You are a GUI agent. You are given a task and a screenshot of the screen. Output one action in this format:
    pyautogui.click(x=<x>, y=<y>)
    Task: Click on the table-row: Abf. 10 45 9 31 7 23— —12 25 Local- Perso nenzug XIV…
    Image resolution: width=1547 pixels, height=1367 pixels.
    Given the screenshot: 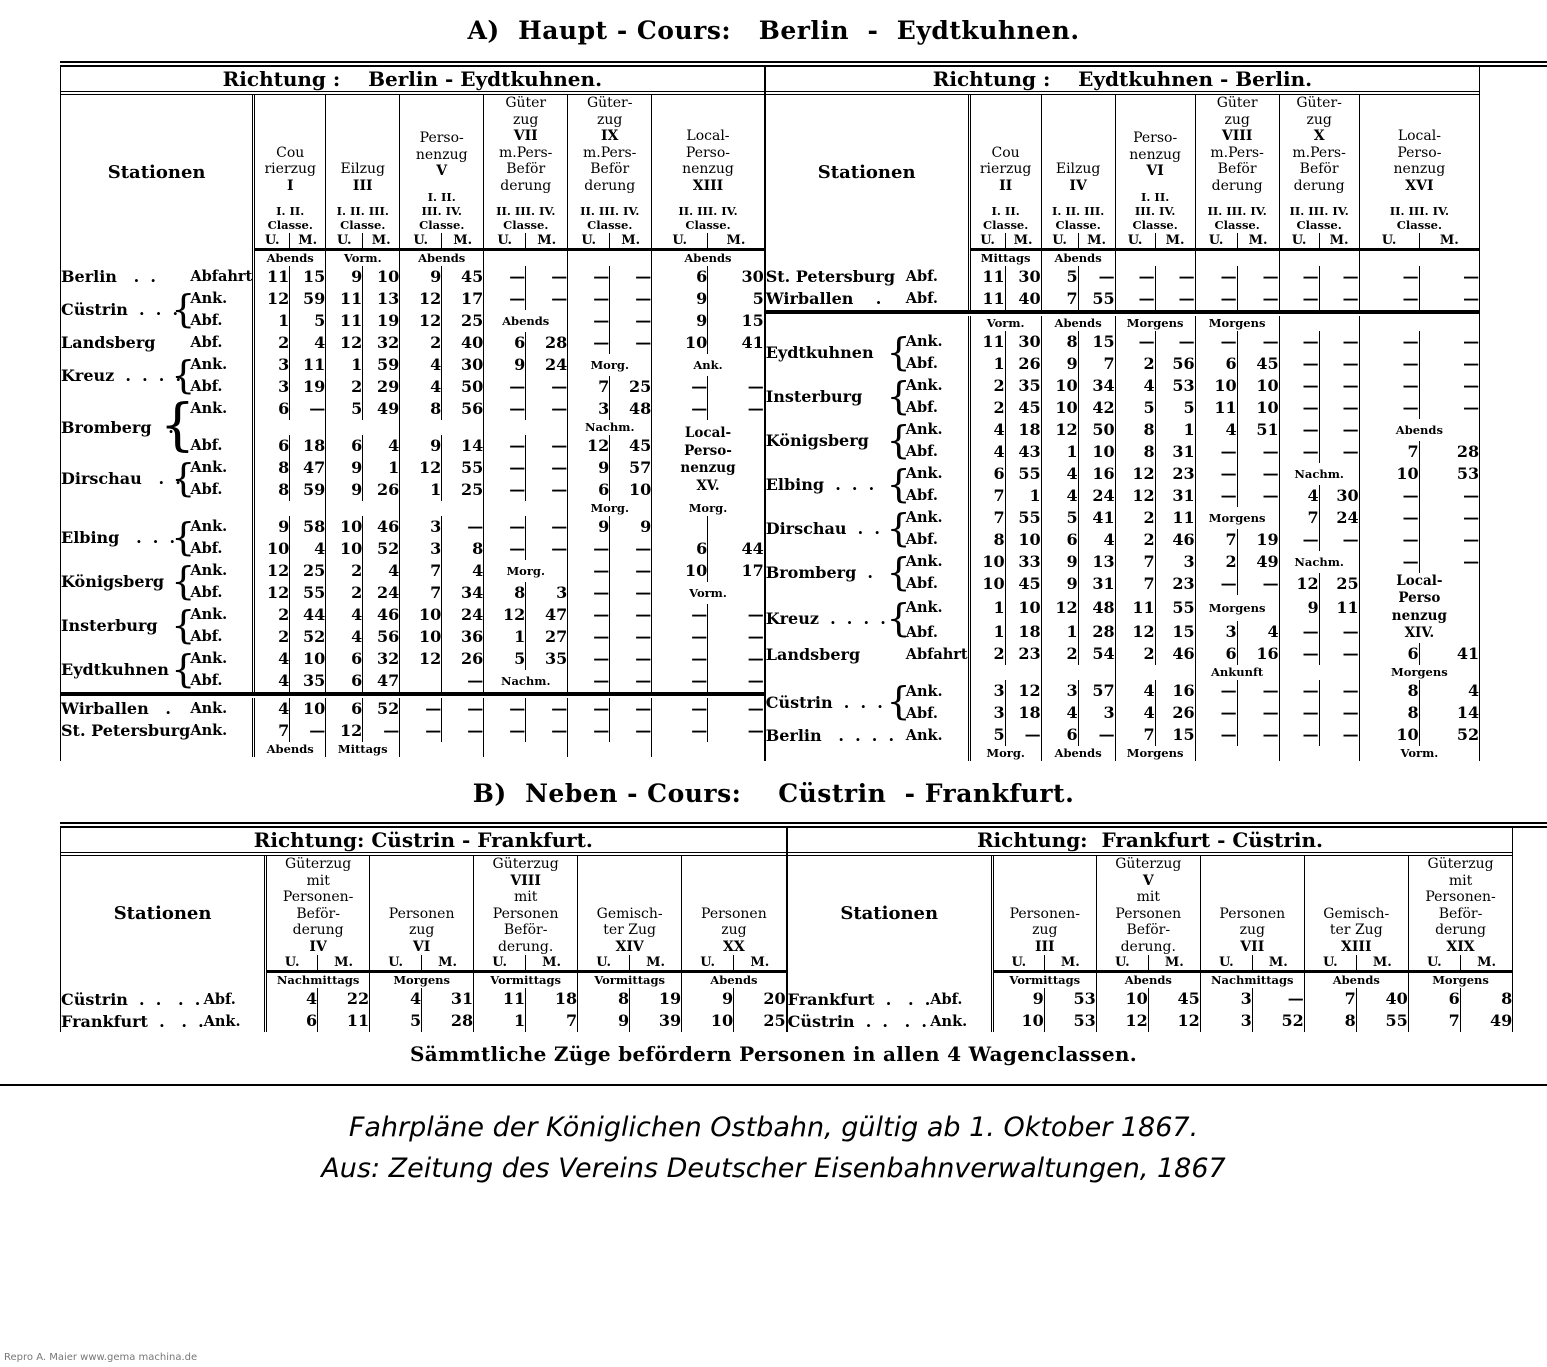 What is the action you would take?
    pyautogui.click(x=1123, y=608)
    